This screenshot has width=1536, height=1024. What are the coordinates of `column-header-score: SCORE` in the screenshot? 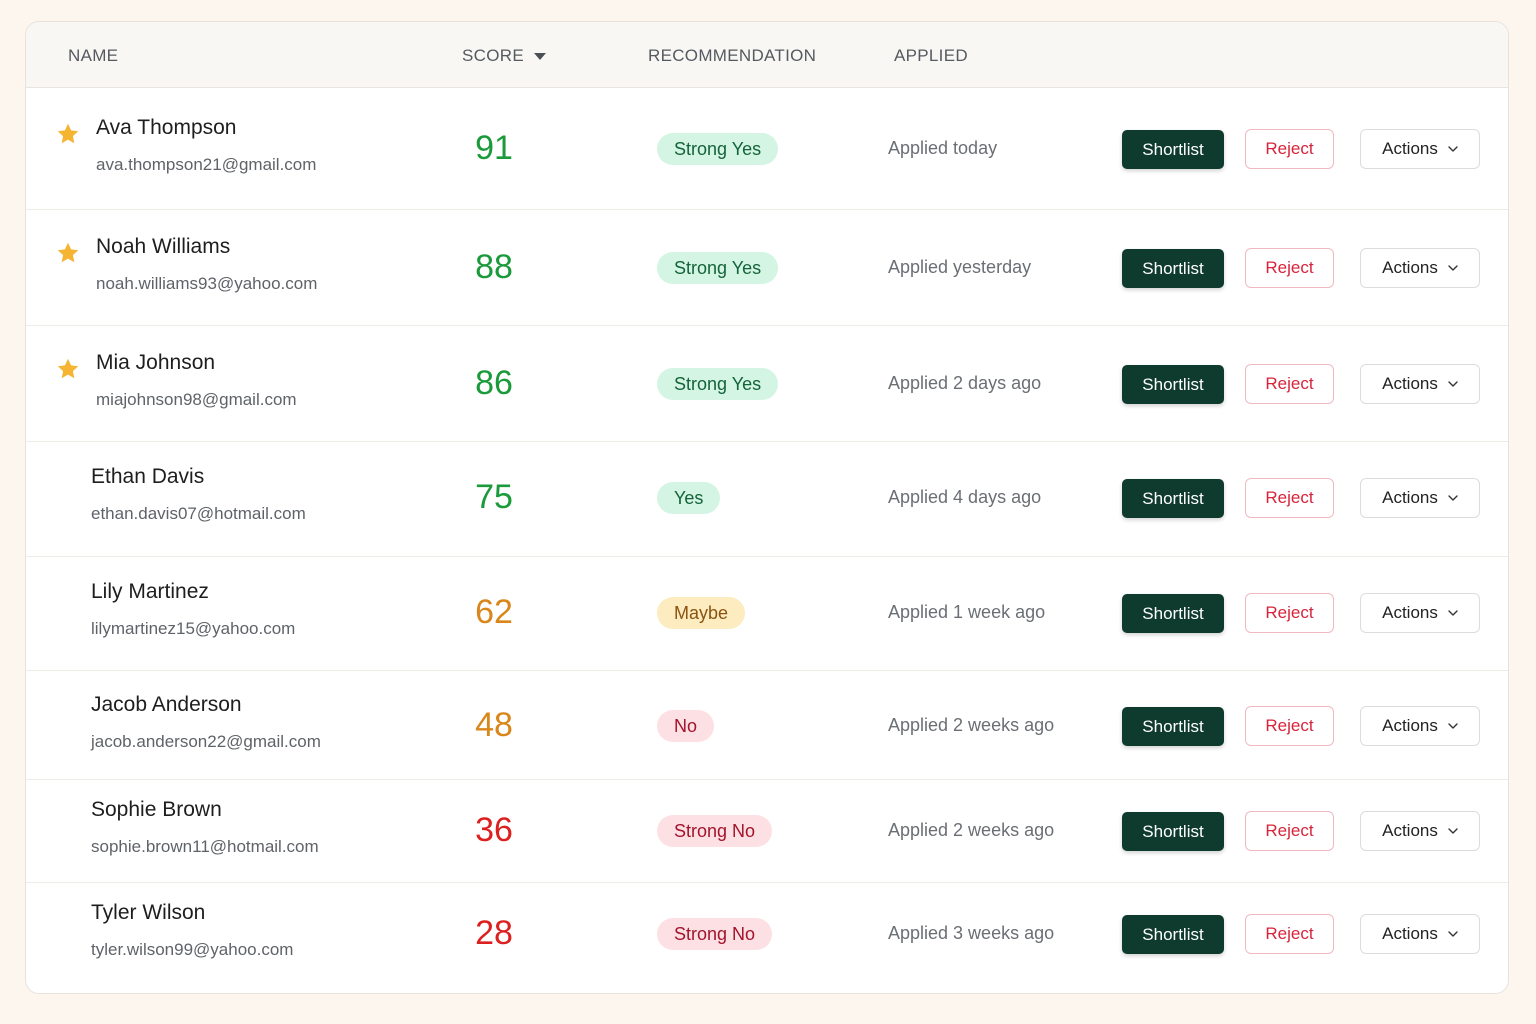 It's located at (504, 56).